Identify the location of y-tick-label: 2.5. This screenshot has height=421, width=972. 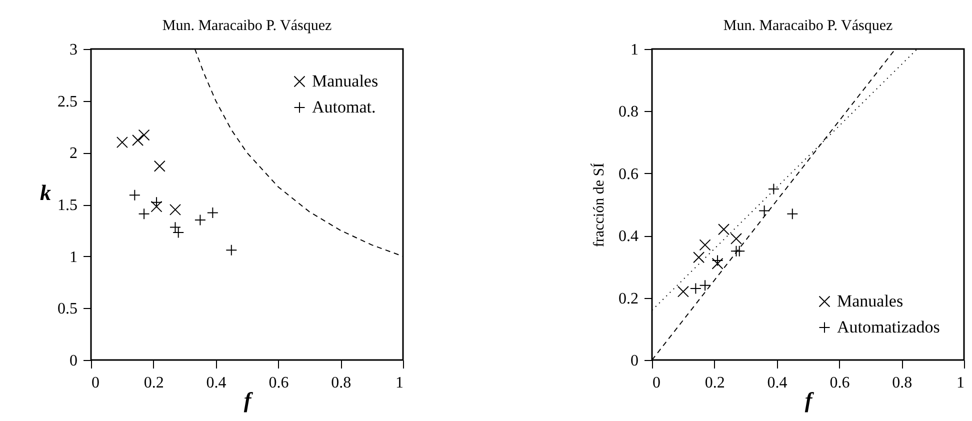
(68, 101).